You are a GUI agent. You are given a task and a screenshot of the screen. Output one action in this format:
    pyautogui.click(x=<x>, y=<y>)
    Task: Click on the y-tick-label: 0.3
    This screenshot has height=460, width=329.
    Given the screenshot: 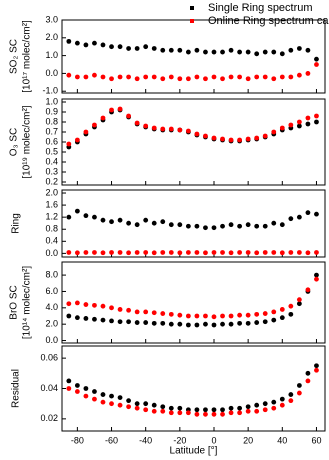 What is the action you would take?
    pyautogui.click(x=51, y=171)
    